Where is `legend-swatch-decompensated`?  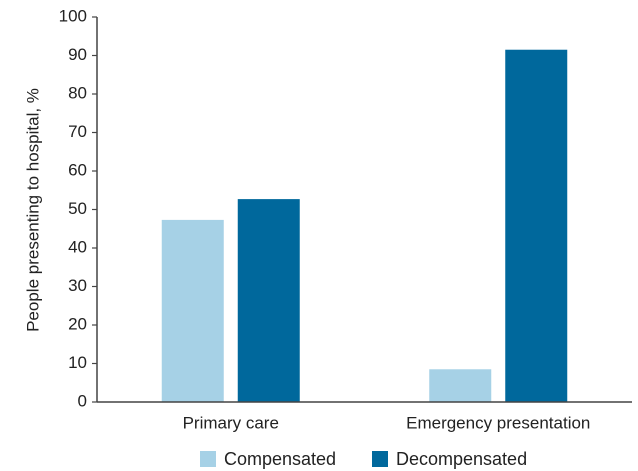 legend-swatch-decompensated is located at coordinates (380, 459).